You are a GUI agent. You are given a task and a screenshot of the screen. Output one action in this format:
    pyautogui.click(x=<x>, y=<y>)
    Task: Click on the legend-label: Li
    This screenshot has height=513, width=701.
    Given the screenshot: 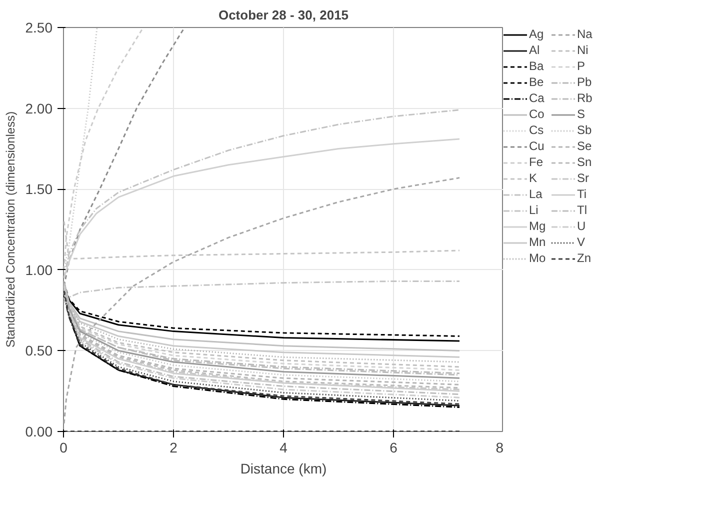 What is the action you would take?
    pyautogui.click(x=534, y=210)
    